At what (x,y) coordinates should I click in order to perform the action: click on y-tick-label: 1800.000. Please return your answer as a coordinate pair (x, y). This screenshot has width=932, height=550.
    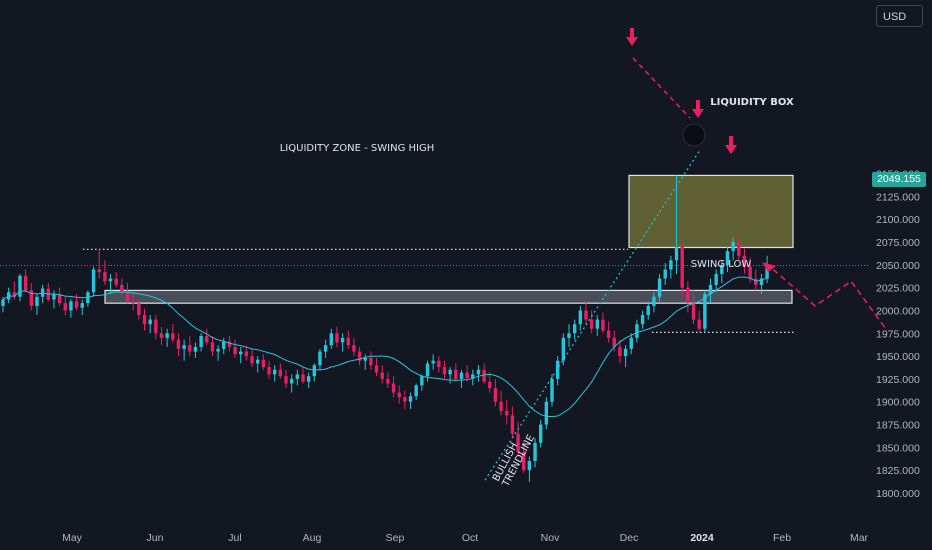
    Looking at the image, I should click on (898, 494).